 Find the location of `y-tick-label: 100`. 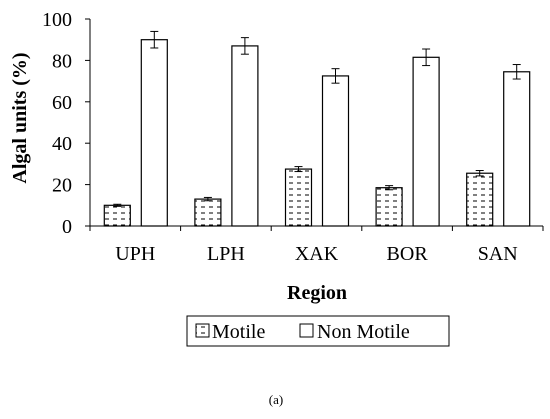

y-tick-label: 100 is located at coordinates (57, 20).